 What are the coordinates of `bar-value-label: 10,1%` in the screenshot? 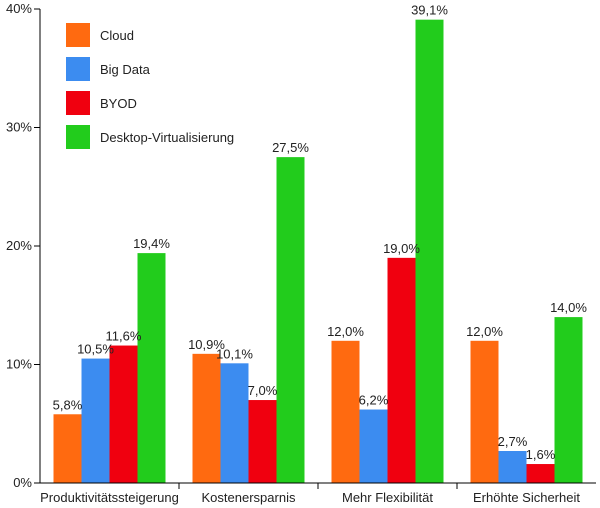 It's located at (234, 353).